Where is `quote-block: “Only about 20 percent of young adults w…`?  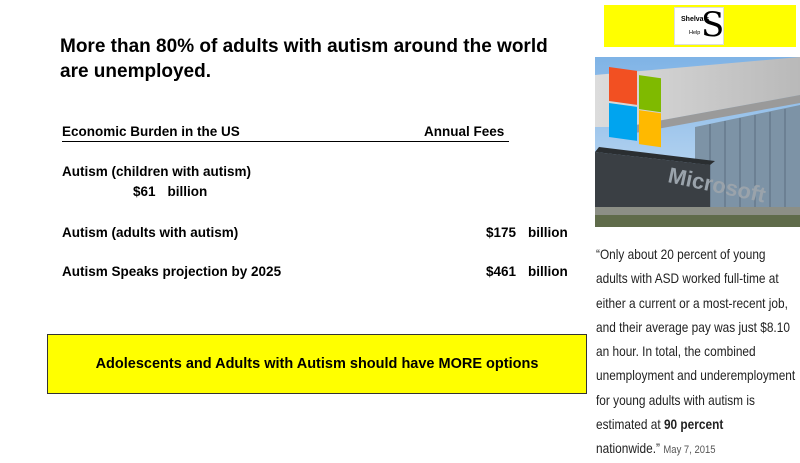 quote-block: “Only about 20 percent of young adults w… is located at coordinates (697, 353).